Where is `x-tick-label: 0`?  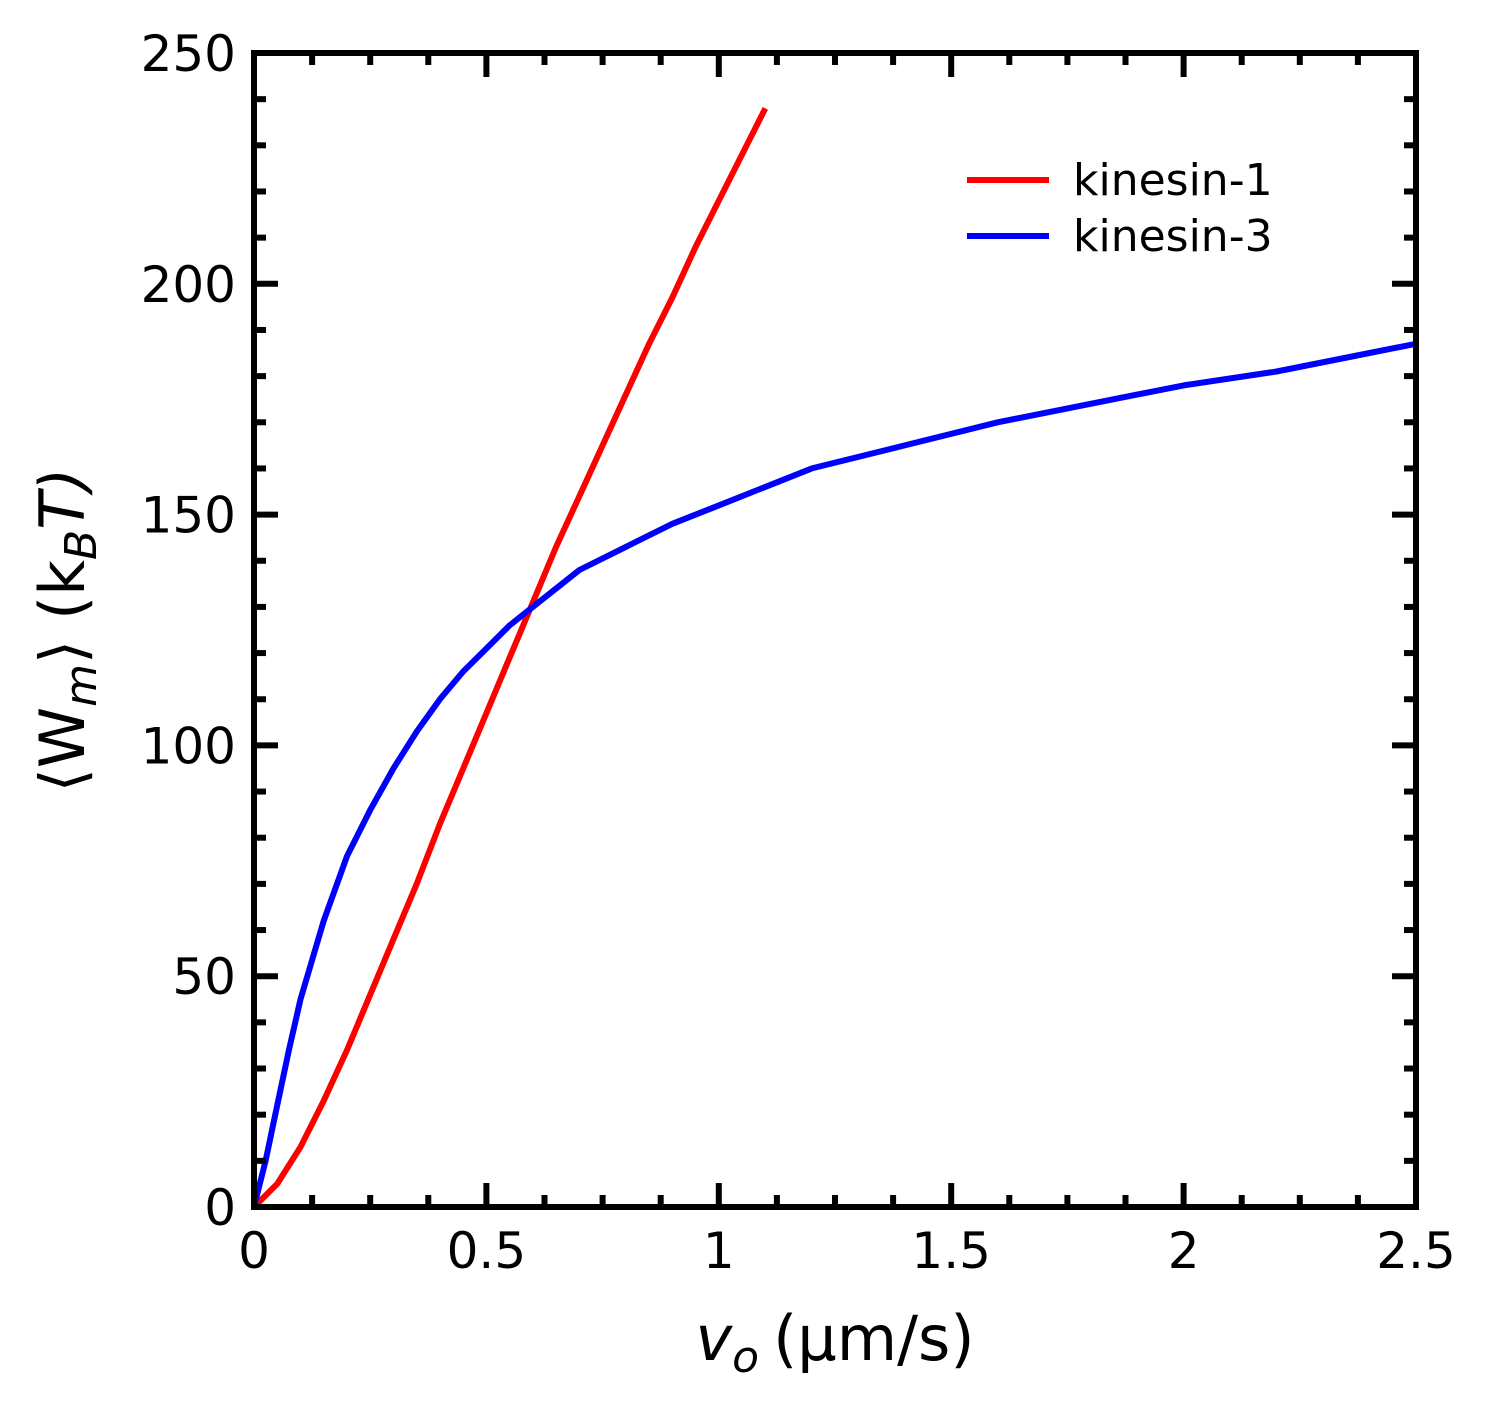 x-tick-label: 0 is located at coordinates (254, 1251).